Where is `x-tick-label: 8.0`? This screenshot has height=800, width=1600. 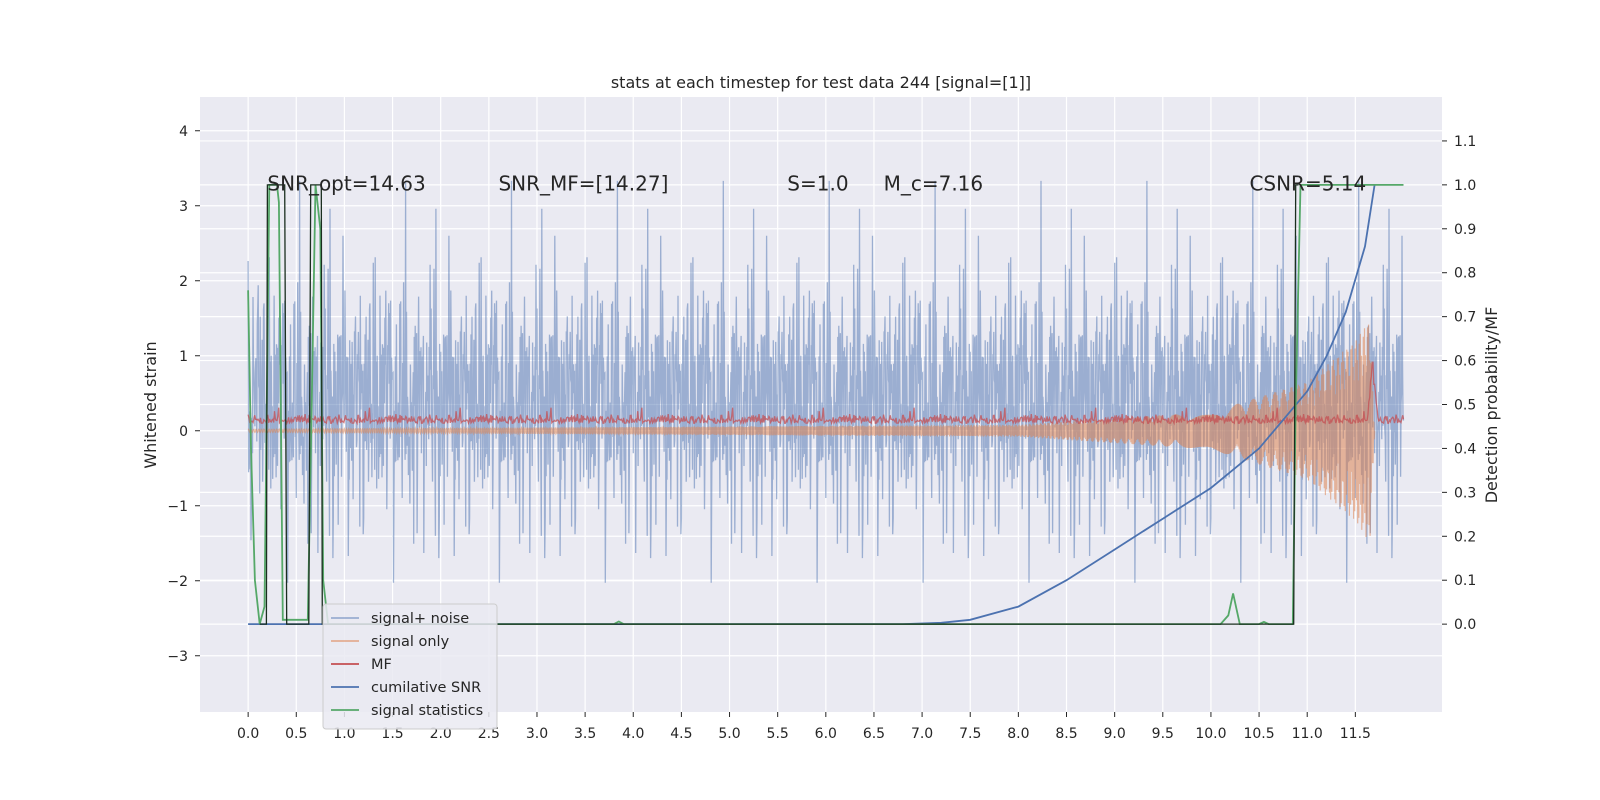
x-tick-label: 8.0 is located at coordinates (1018, 734).